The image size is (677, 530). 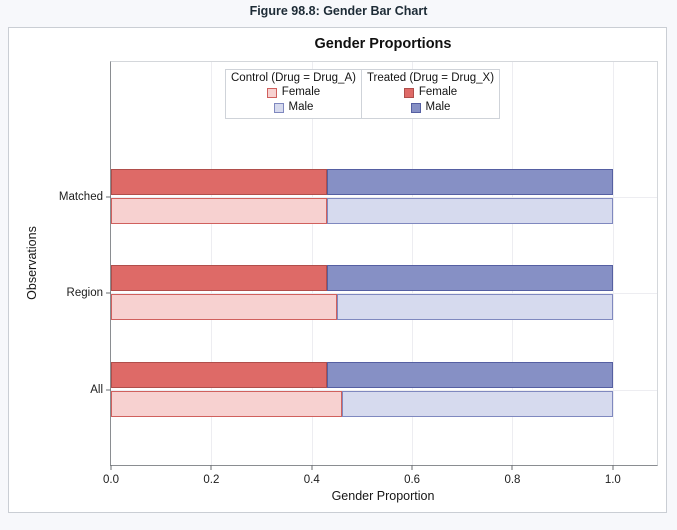 I want to click on category-label: Region, so click(x=84, y=293).